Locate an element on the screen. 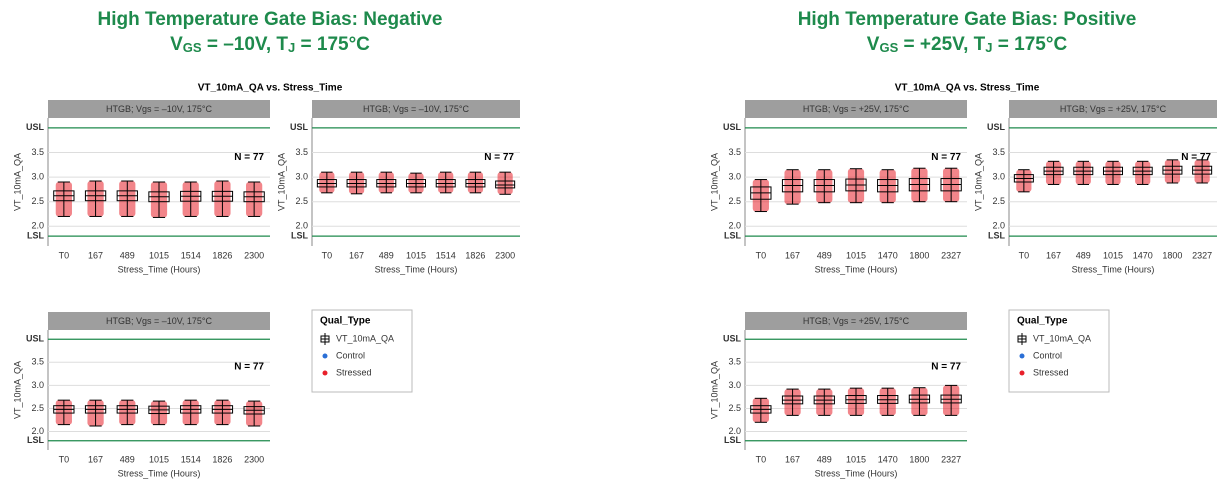  legend-title: Qual_Type is located at coordinates (1042, 321).